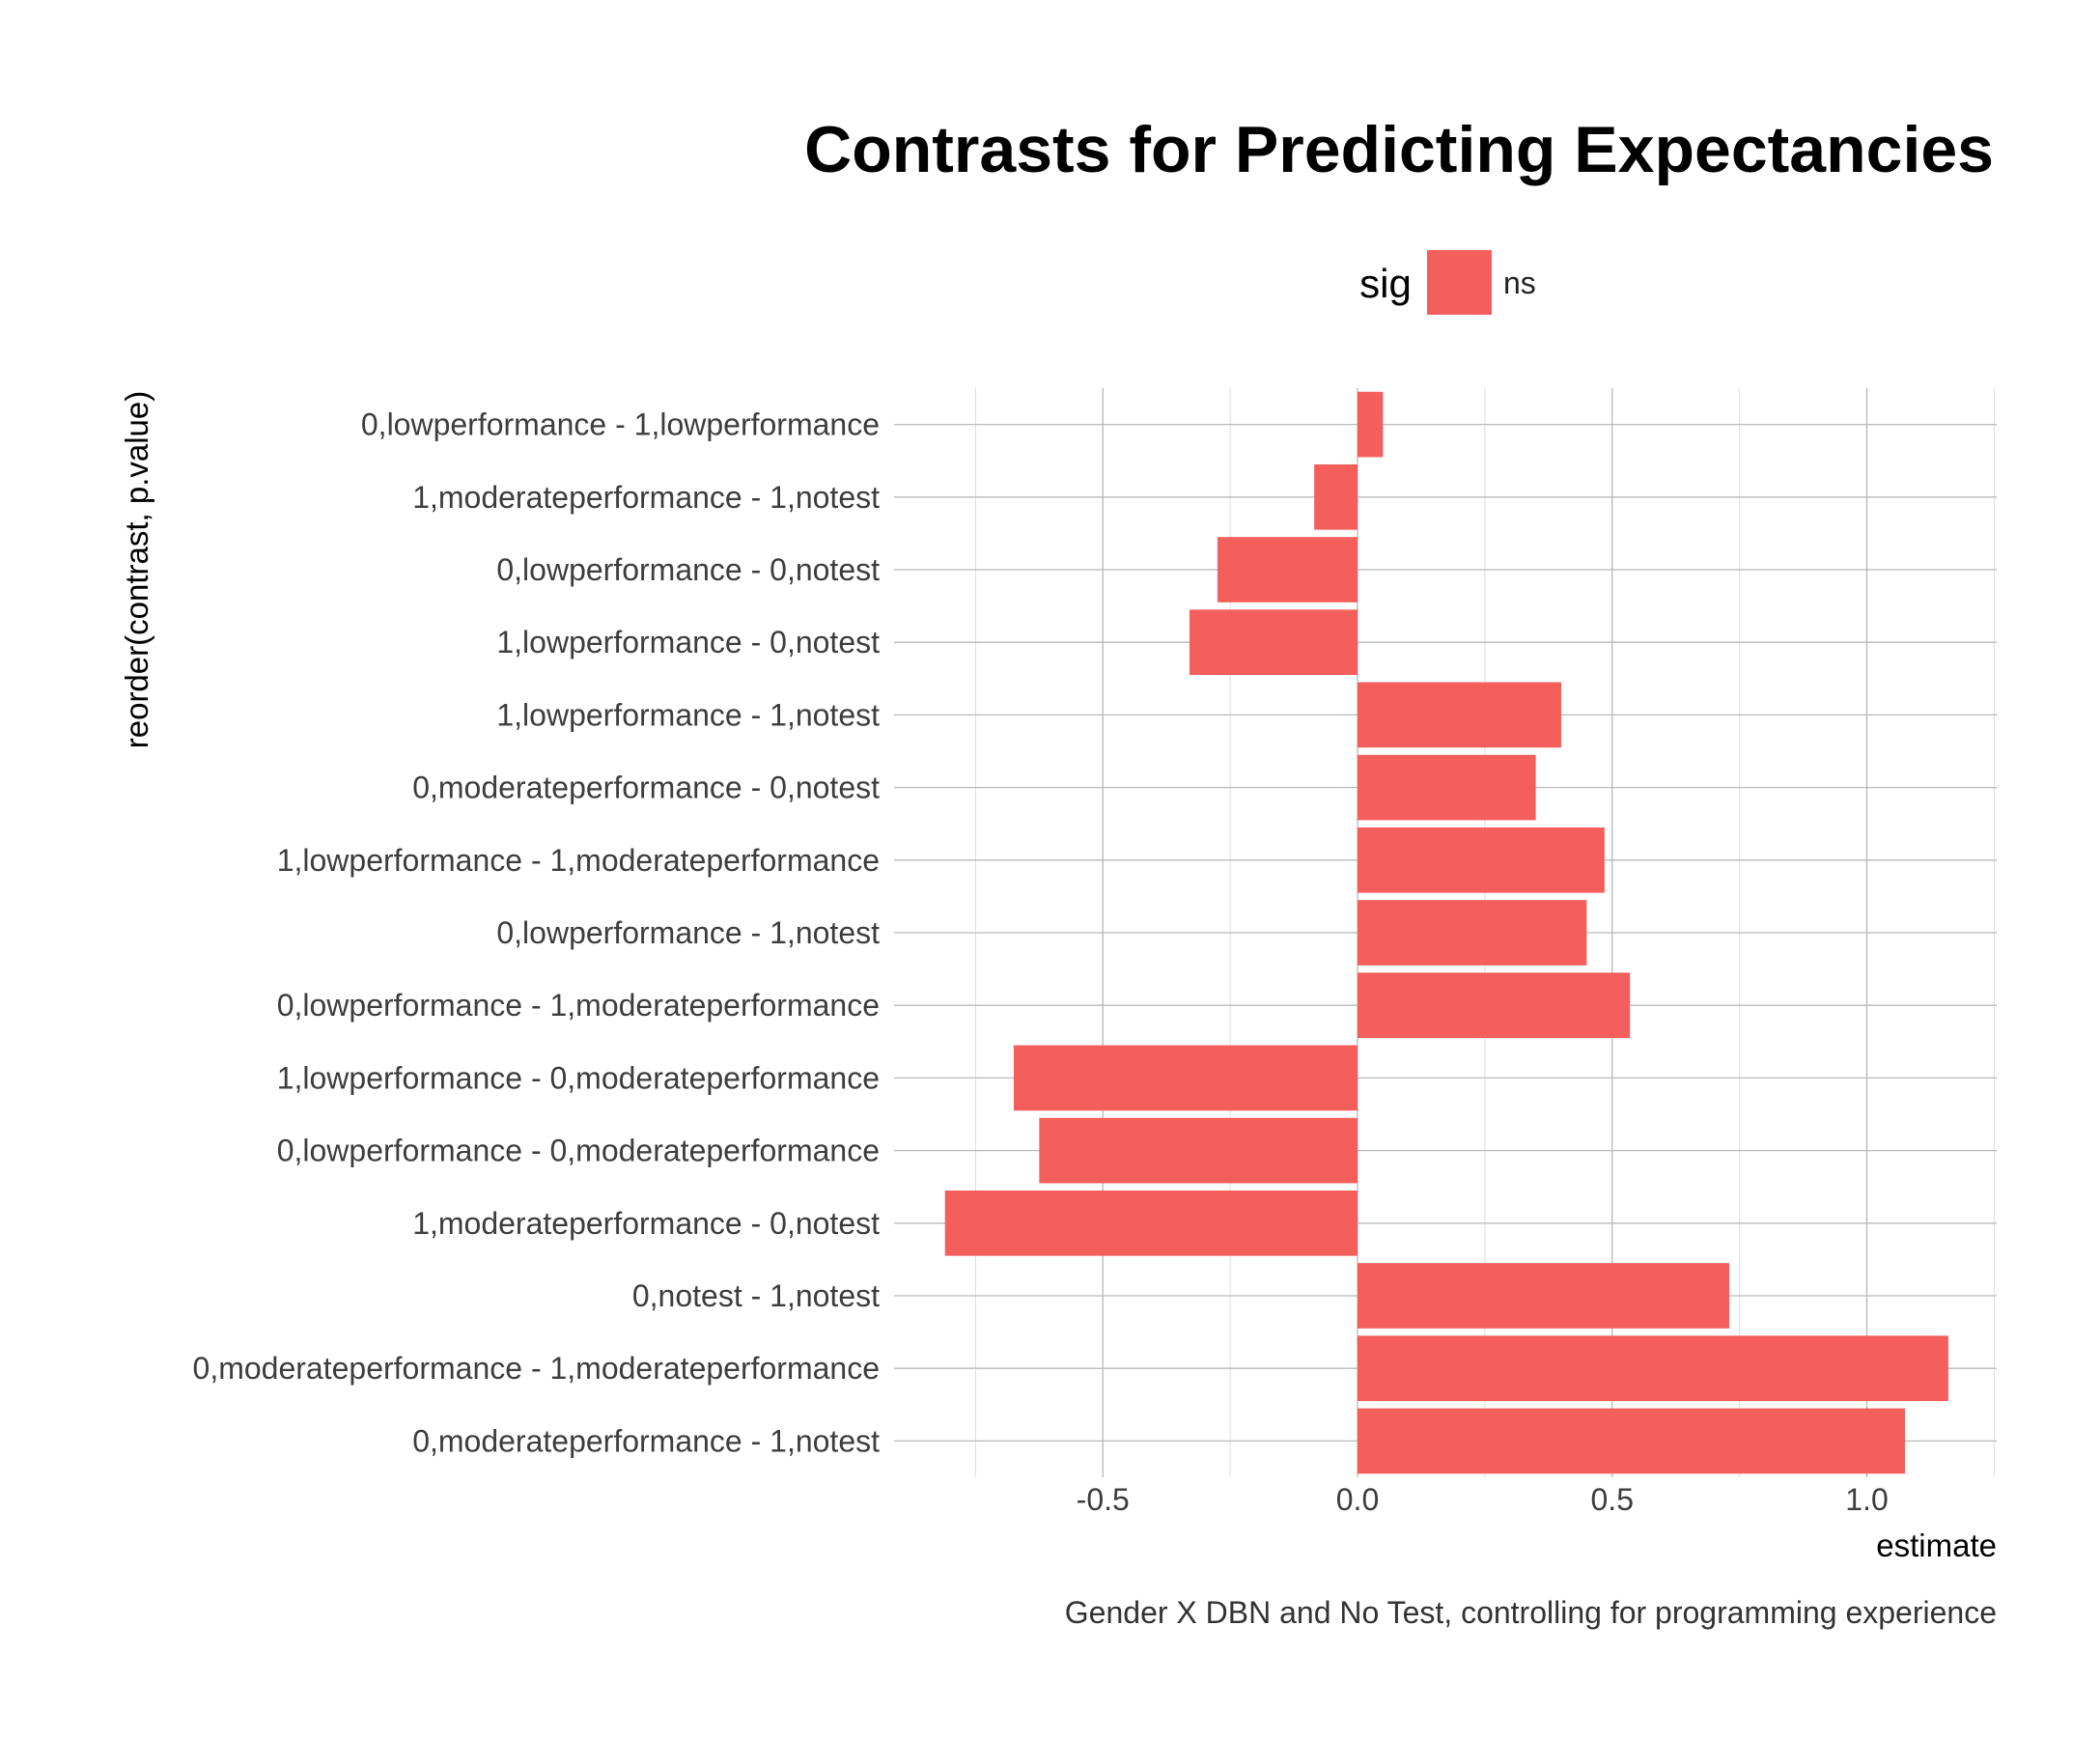 Image resolution: width=2100 pixels, height=1738 pixels. I want to click on x-tick-label: 0.0, so click(1357, 1499).